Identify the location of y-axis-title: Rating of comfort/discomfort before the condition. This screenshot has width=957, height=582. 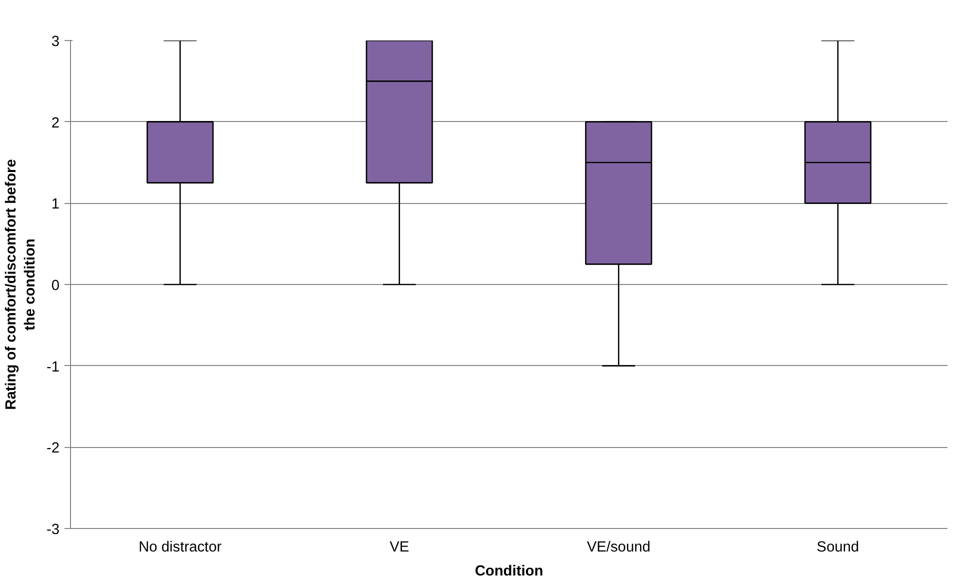
(20, 284).